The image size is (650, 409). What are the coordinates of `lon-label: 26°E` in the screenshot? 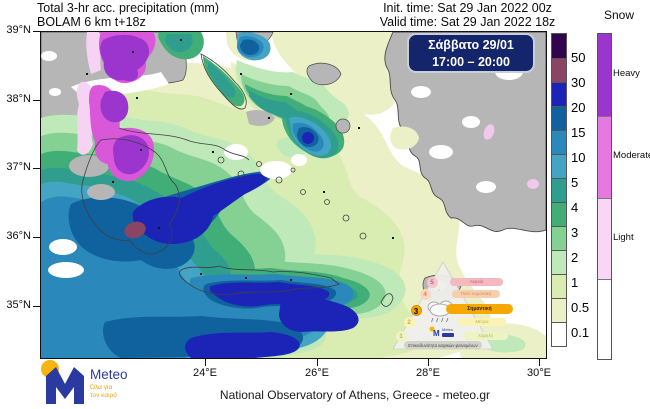 It's located at (317, 373).